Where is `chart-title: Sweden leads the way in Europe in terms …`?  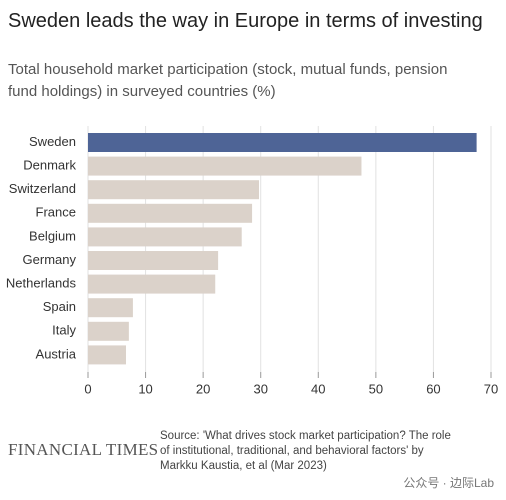
chart-title: Sweden leads the way in Europe in terms … is located at coordinates (245, 21).